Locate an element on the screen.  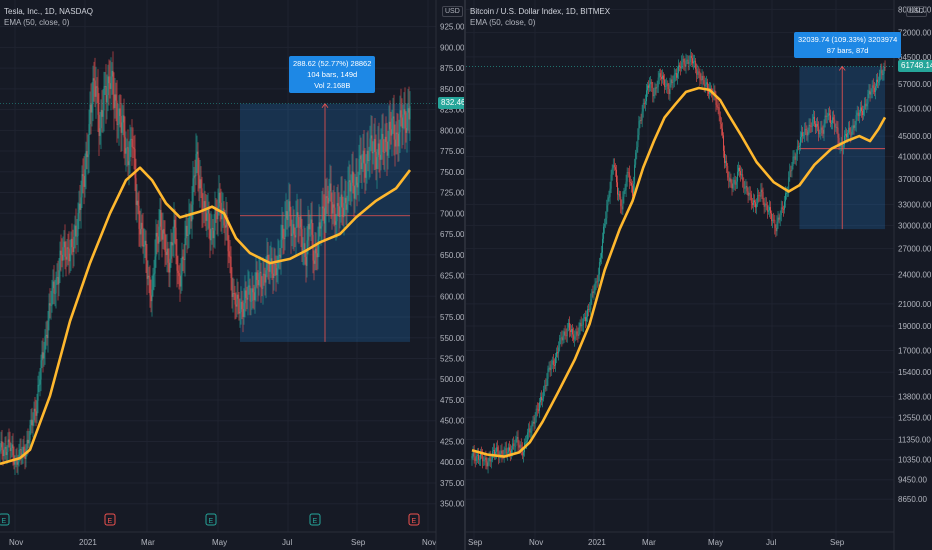
y-tick-label: 11350.00 is located at coordinates (914, 439).